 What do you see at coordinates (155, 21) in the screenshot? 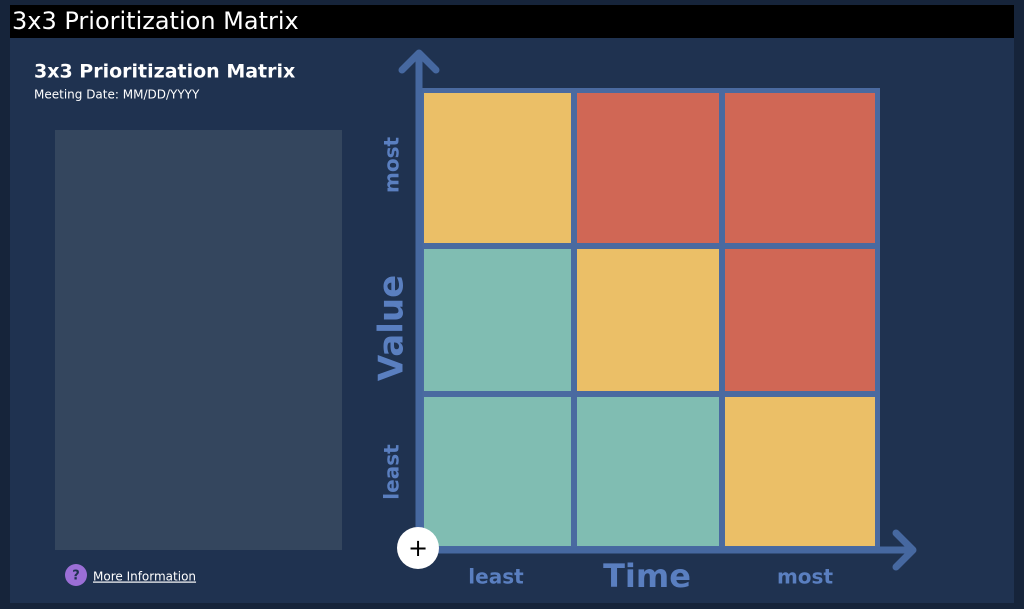
I see `window-title: 3x3 Prioritization Matrix` at bounding box center [155, 21].